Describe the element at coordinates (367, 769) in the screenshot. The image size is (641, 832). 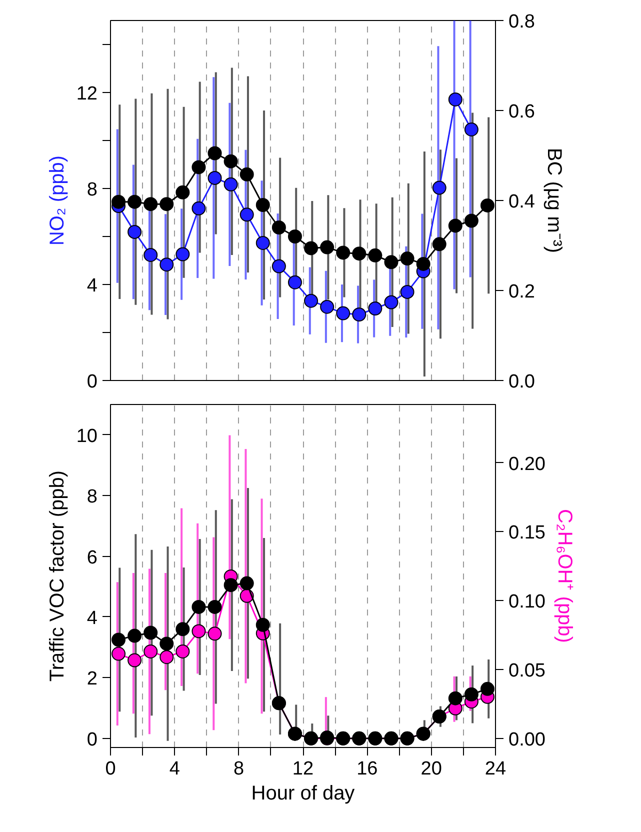
I see `x-tick-label: 16` at that location.